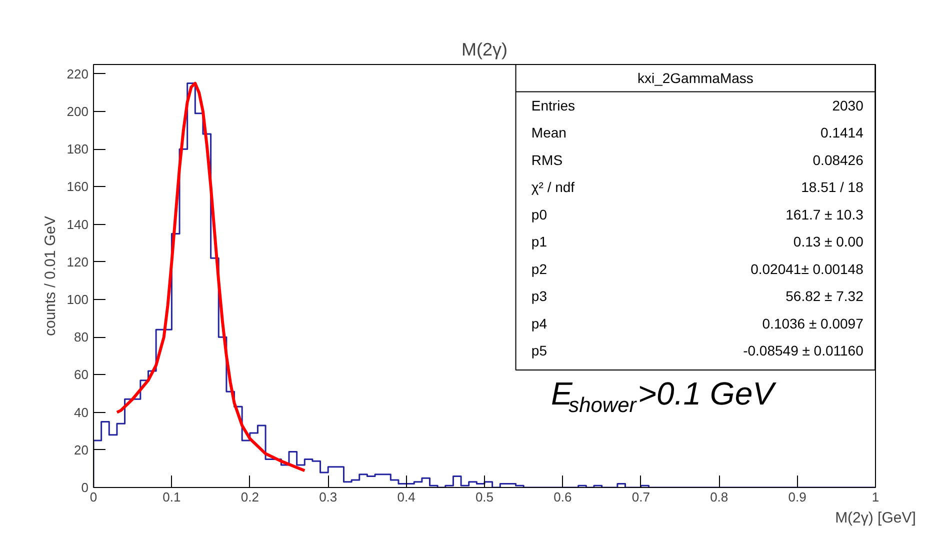 This screenshot has width=951, height=536. Describe the element at coordinates (81, 412) in the screenshot. I see `y-tick-label: 40` at that location.